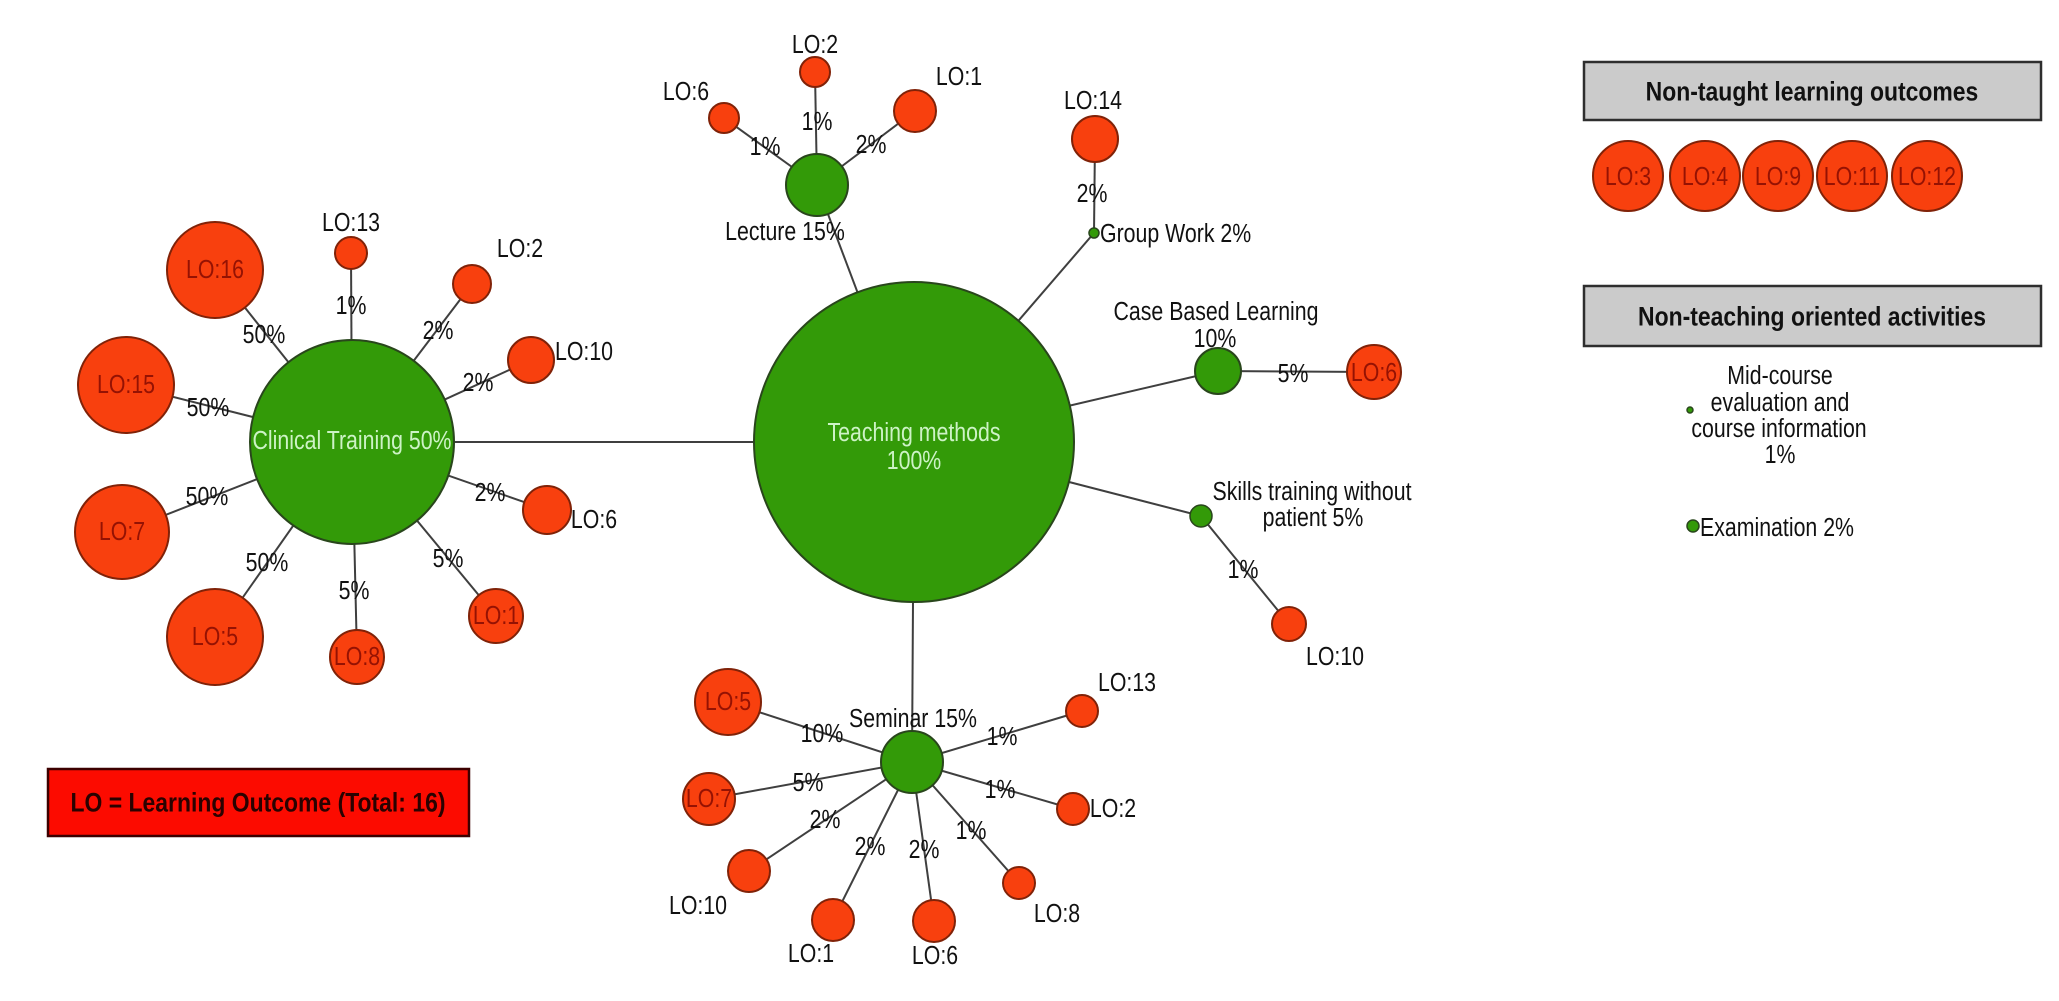  What do you see at coordinates (914, 433) in the screenshot?
I see `svg-text: Teaching methods` at bounding box center [914, 433].